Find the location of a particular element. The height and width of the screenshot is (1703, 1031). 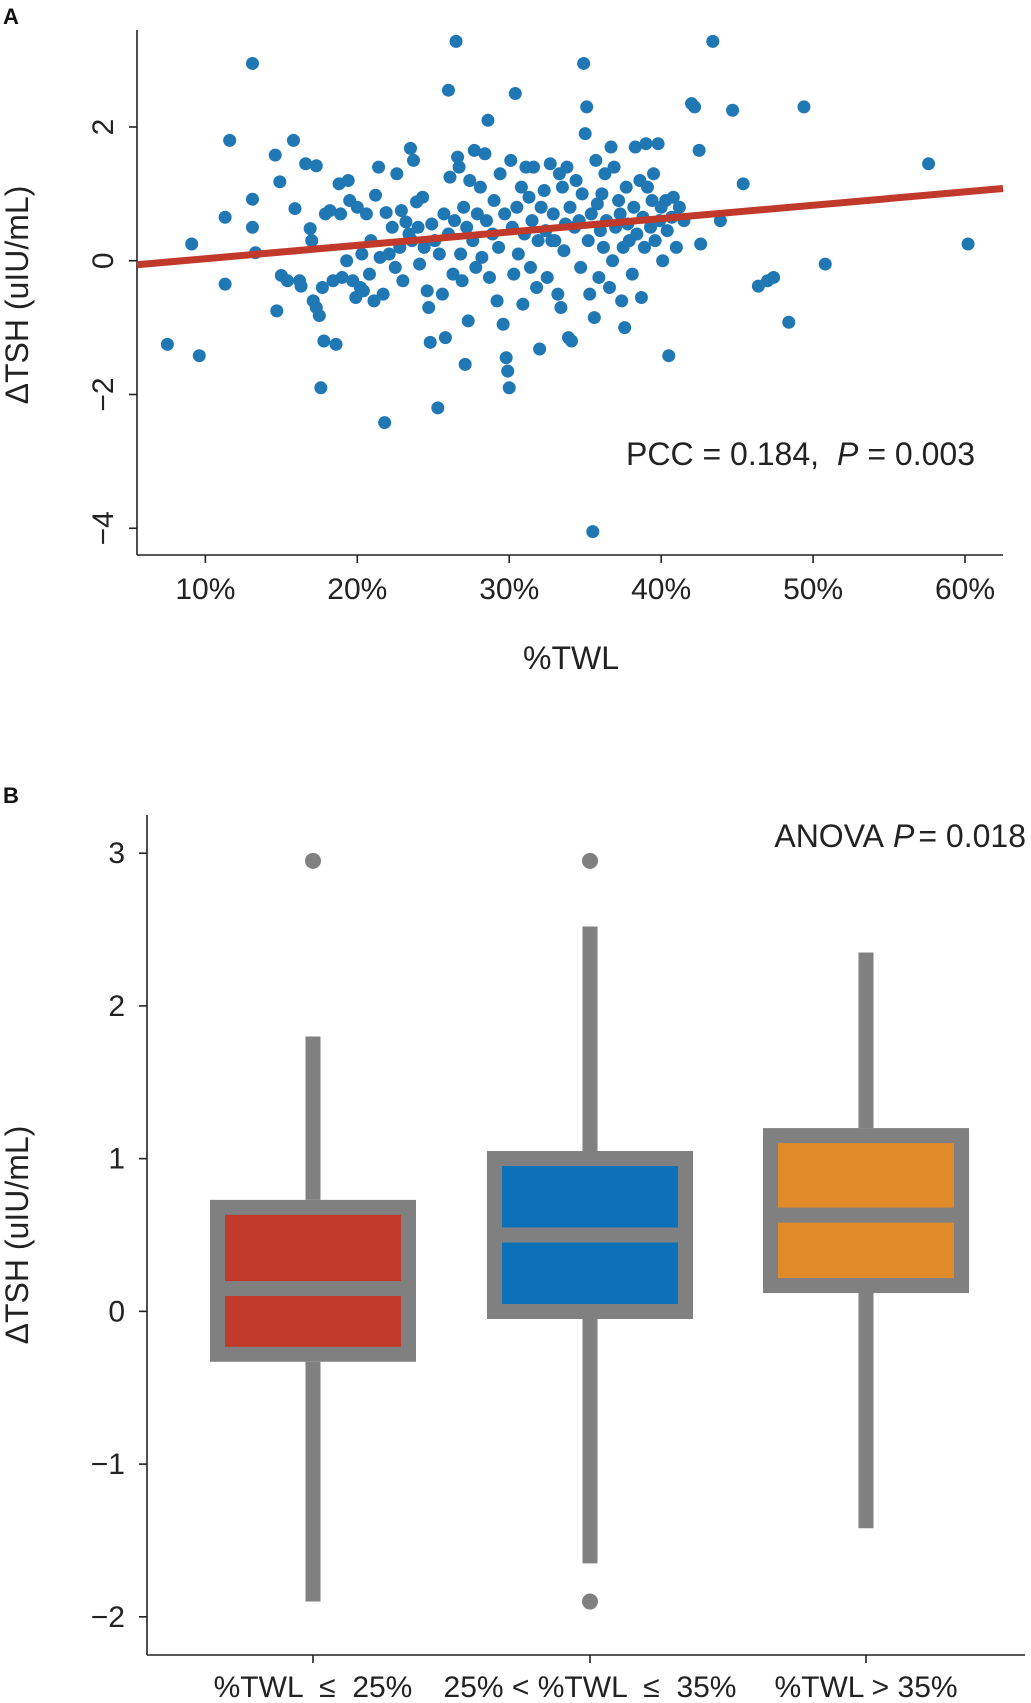

panel-b-y-tick-label: 2 is located at coordinates (116, 1006).